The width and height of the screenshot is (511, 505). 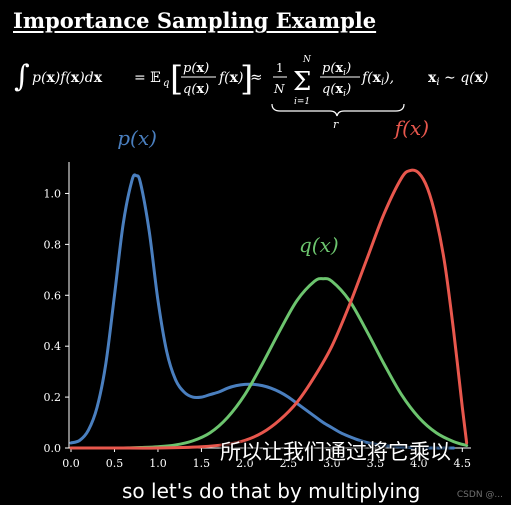 What do you see at coordinates (411, 128) in the screenshot?
I see `series-label-fx: f(x)` at bounding box center [411, 128].